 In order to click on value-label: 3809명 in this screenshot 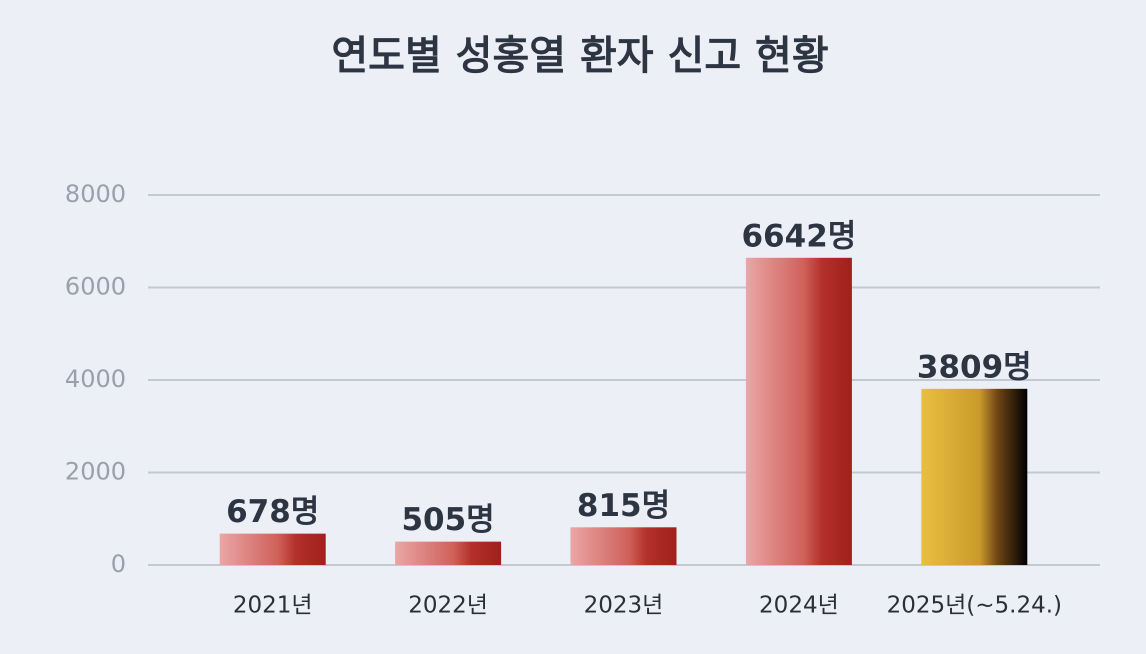, I will do `click(974, 367)`.